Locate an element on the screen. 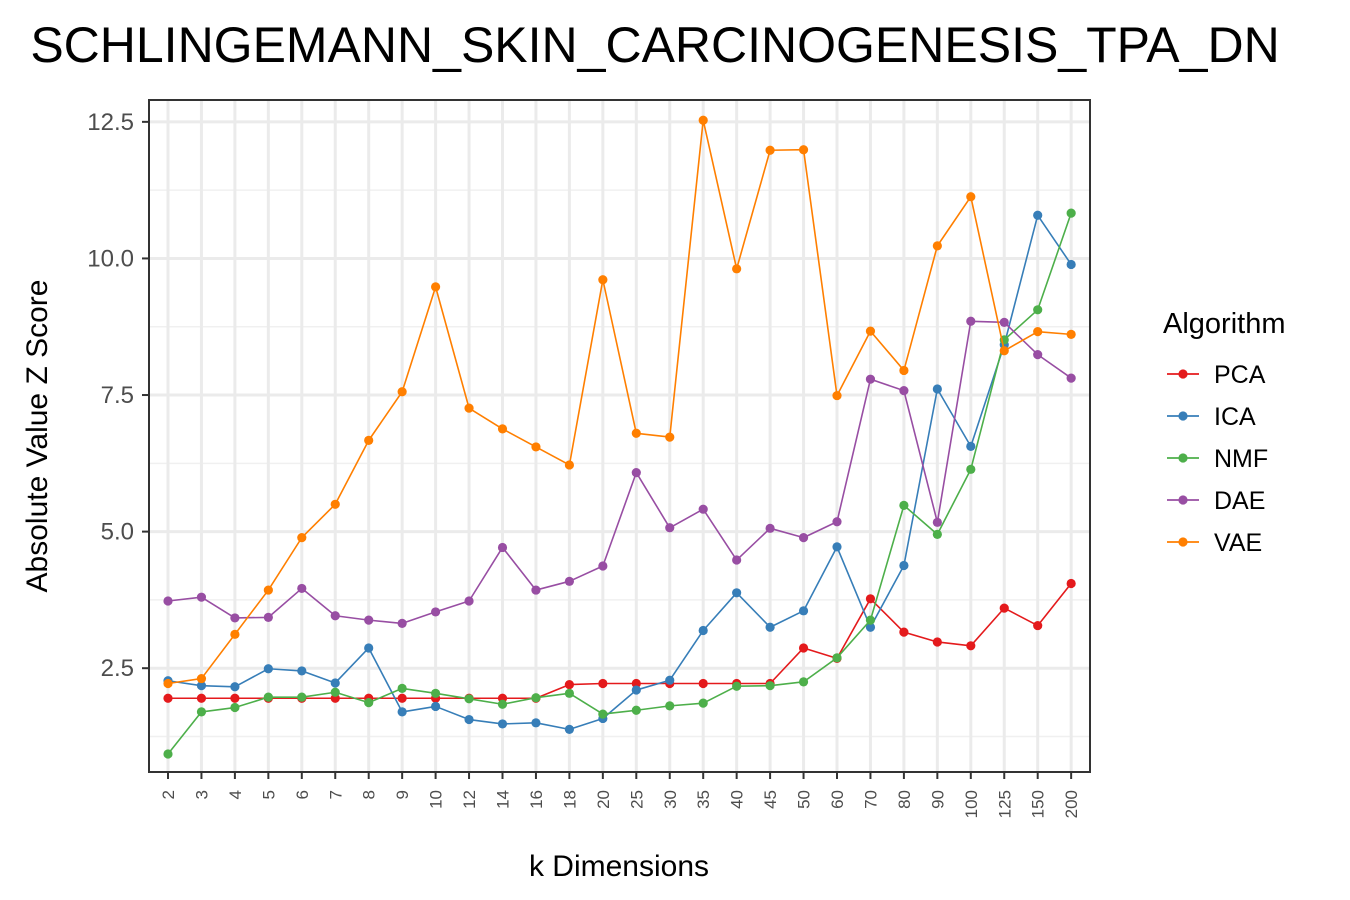 The image size is (1350, 900). x-tick-label: 18 is located at coordinates (569, 799).